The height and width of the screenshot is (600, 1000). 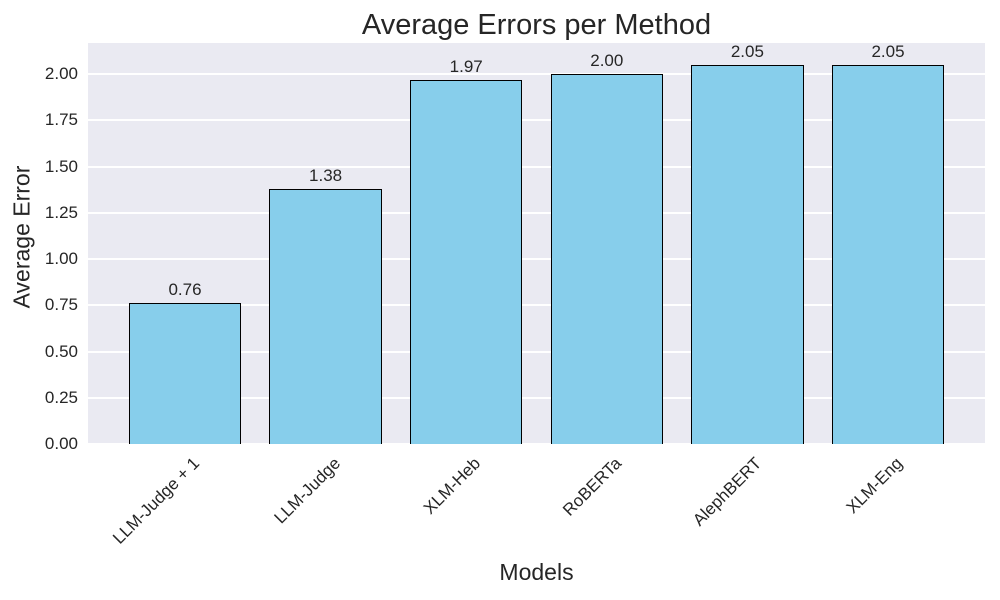 I want to click on y-tick-label: 1.00, so click(x=61, y=259).